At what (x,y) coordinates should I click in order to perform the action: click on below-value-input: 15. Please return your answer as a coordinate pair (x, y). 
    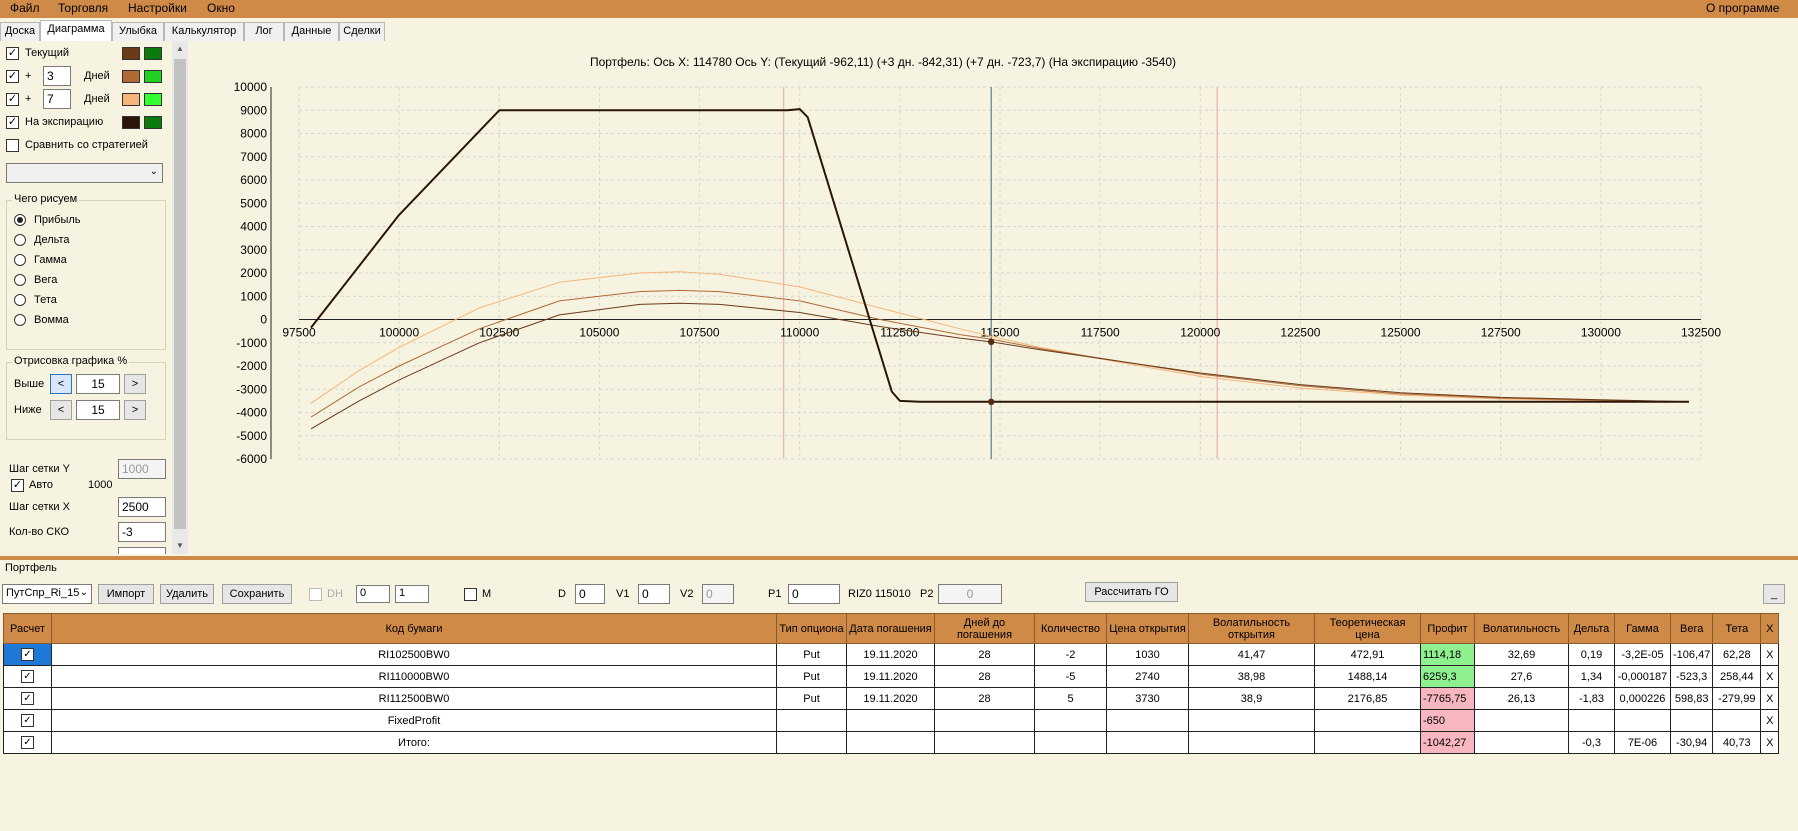
    Looking at the image, I should click on (98, 410).